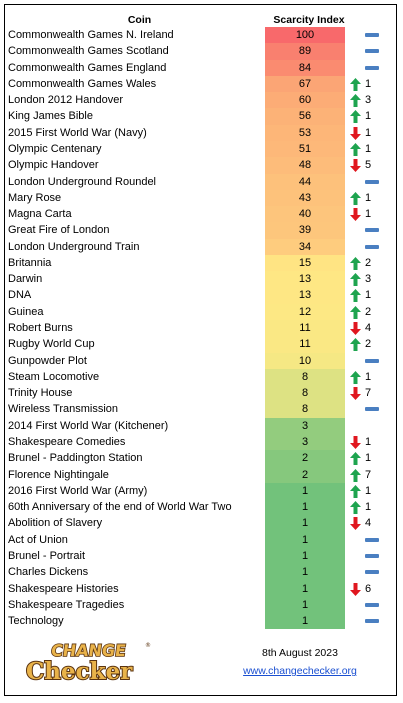  I want to click on scarcity-index-cell: 48, so click(305, 165).